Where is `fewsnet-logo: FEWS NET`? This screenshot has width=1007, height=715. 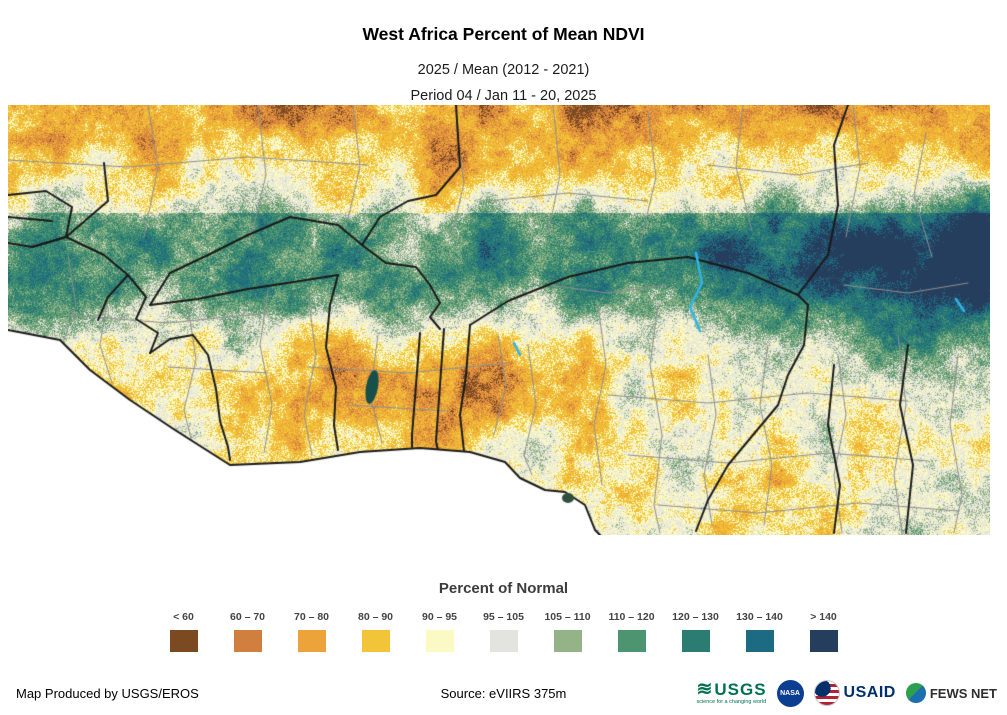
fewsnet-logo: FEWS NET is located at coordinates (951, 693).